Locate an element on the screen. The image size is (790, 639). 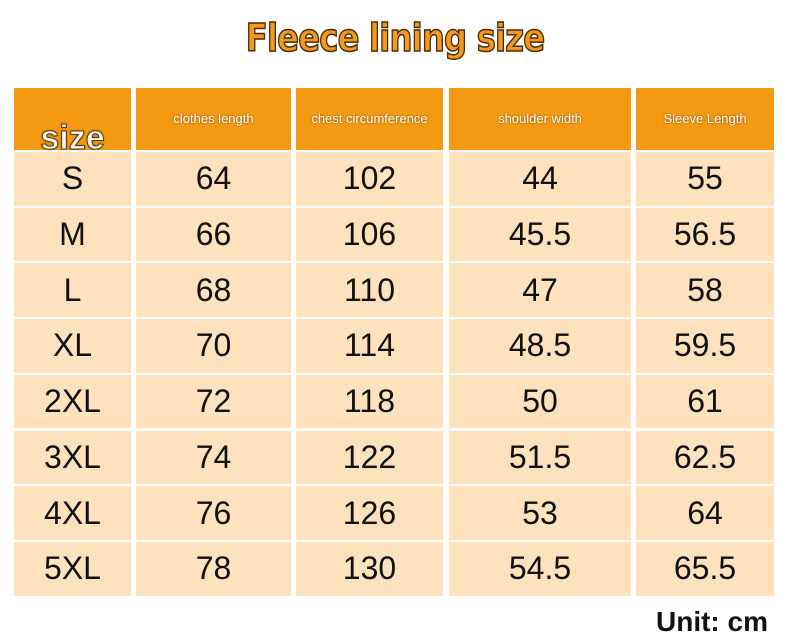
measure-cell: 50 is located at coordinates (540, 401).